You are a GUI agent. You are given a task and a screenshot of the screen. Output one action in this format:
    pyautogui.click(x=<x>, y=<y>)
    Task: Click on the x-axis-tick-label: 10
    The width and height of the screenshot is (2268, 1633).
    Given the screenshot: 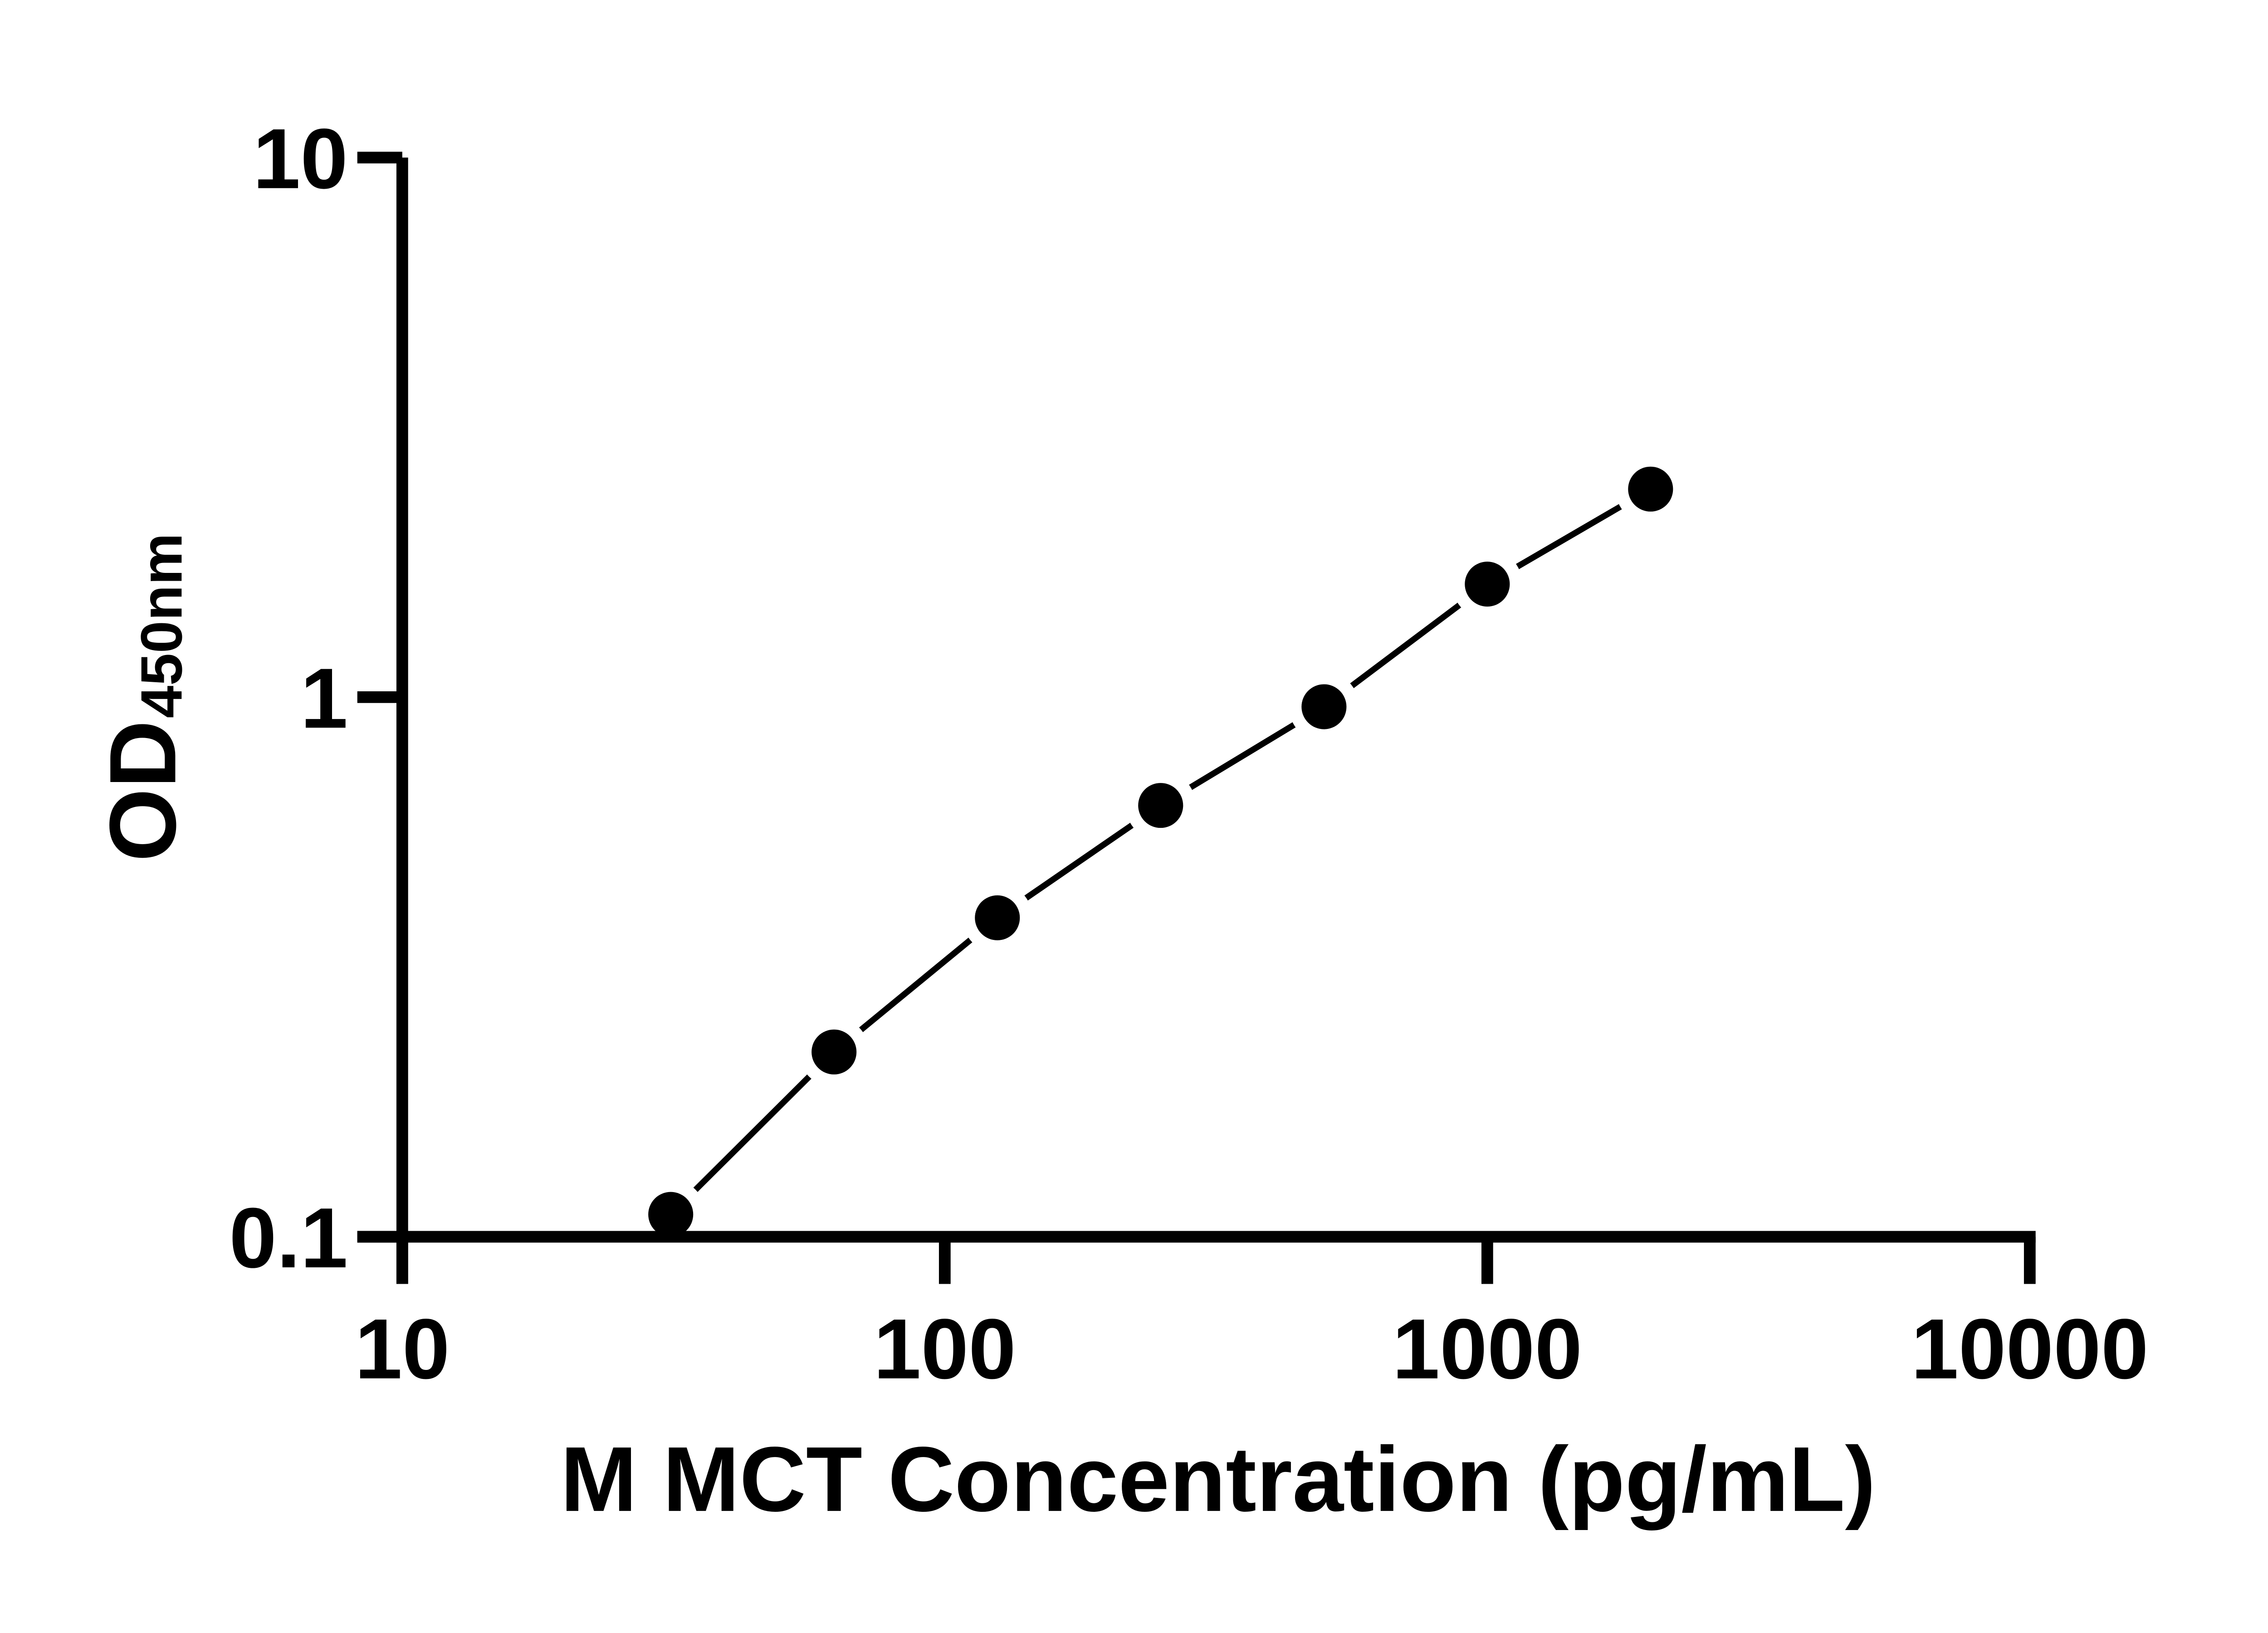 What is the action you would take?
    pyautogui.click(x=402, y=1349)
    